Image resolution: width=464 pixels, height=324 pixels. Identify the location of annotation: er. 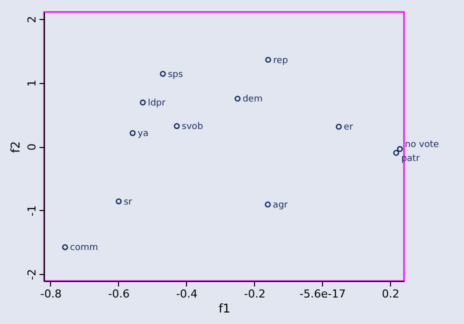
(349, 127).